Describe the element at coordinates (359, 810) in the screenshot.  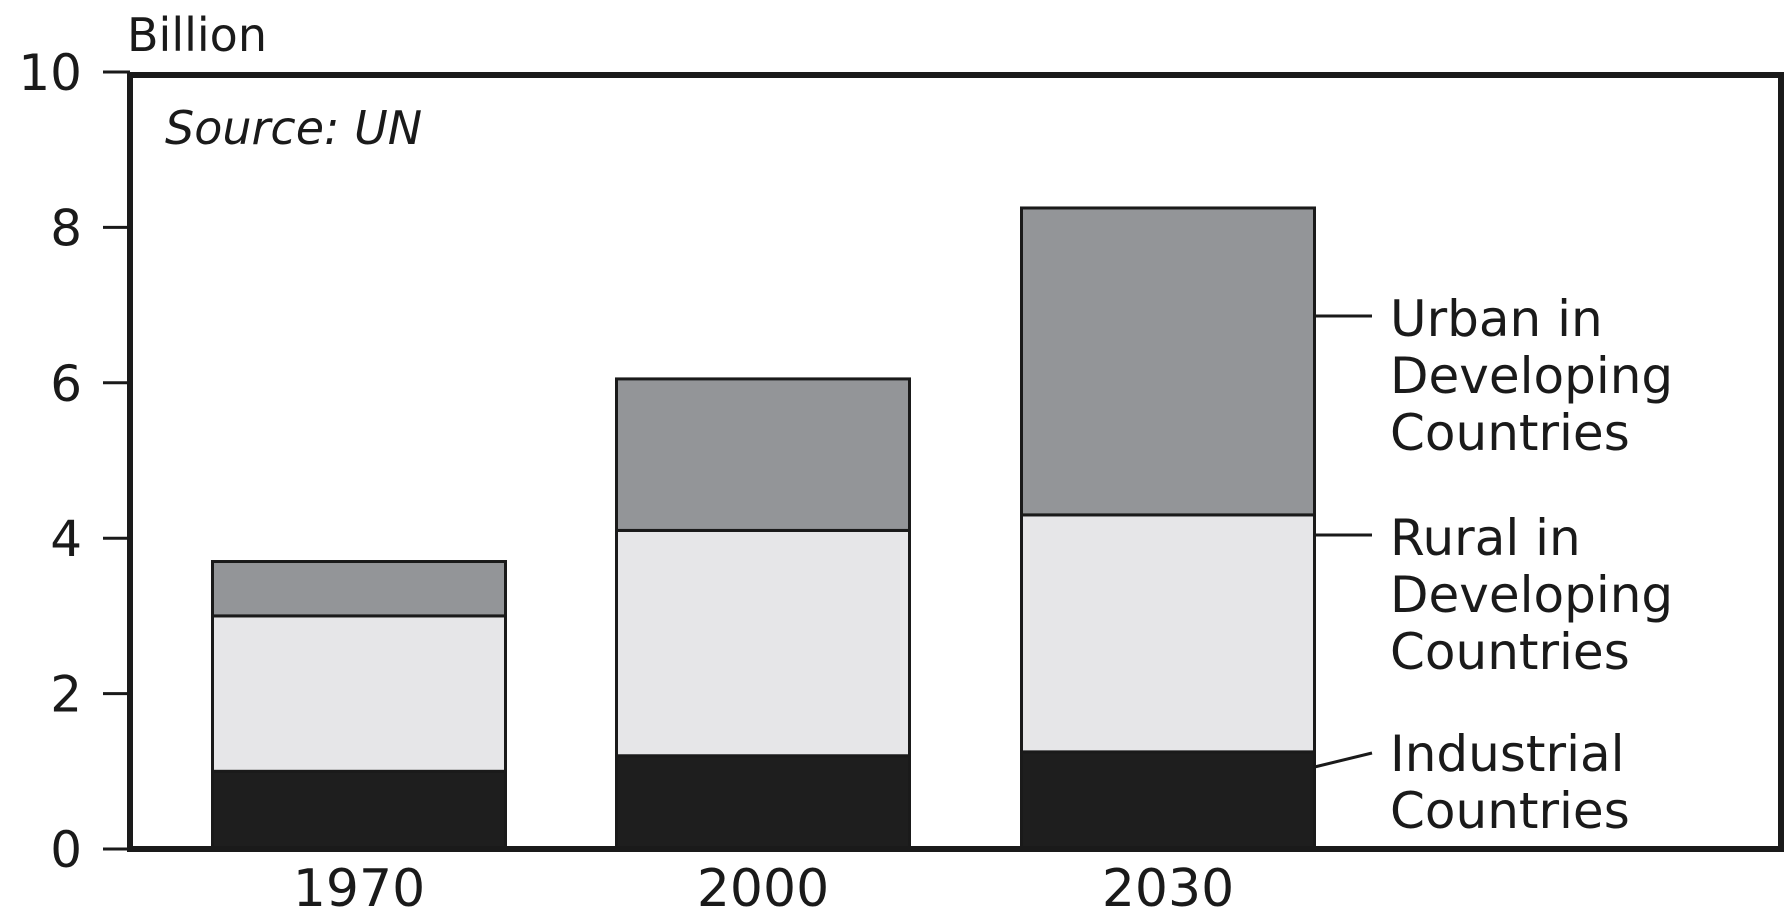
I see `bar-1970-industrial-countries` at that location.